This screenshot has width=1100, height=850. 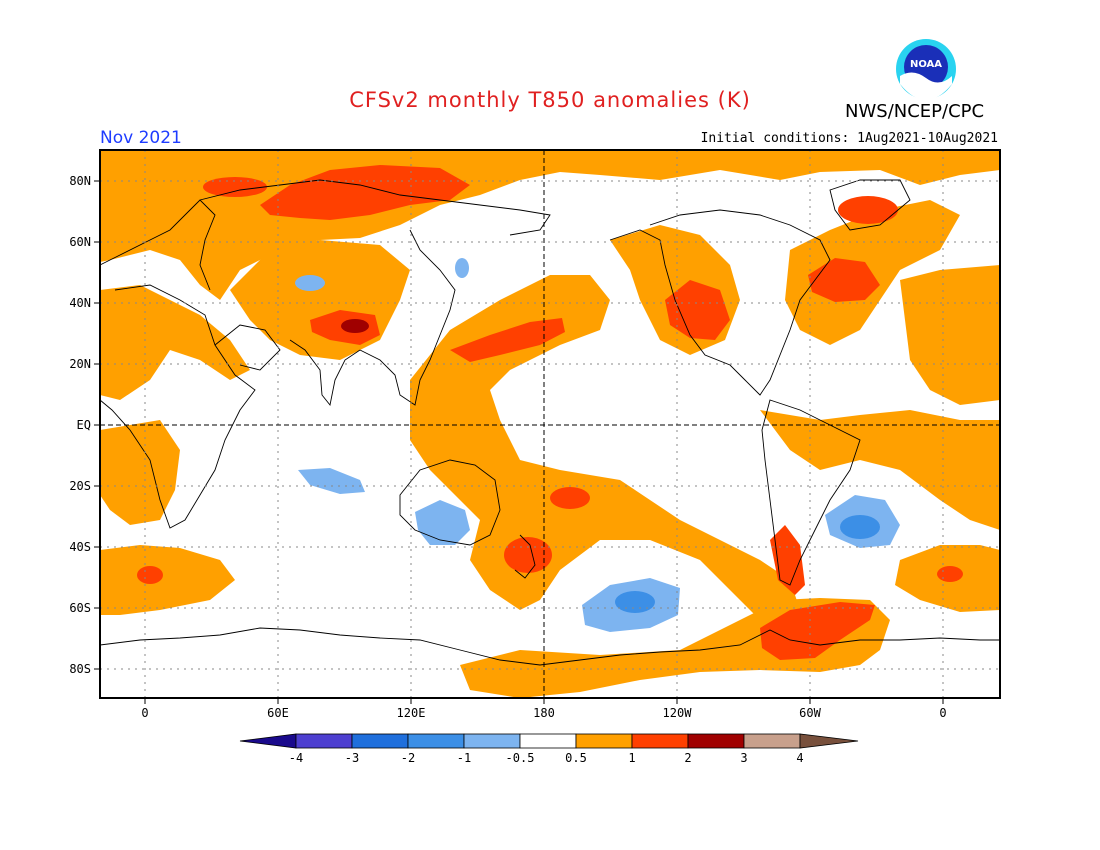 I want to click on lon-label: 120W, so click(x=678, y=713).